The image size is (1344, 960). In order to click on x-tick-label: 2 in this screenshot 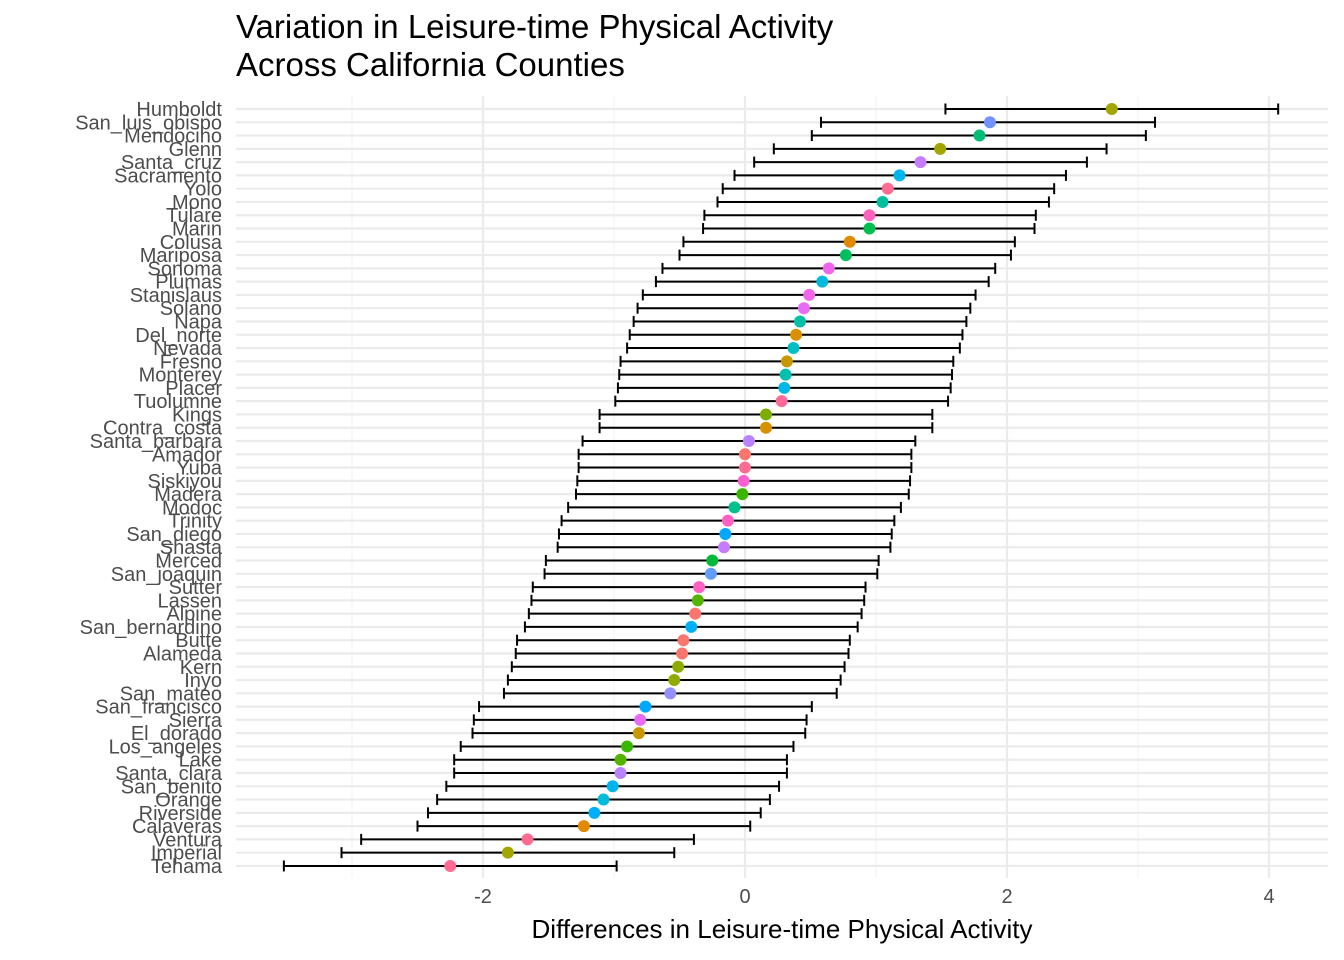, I will do `click(1006, 897)`.